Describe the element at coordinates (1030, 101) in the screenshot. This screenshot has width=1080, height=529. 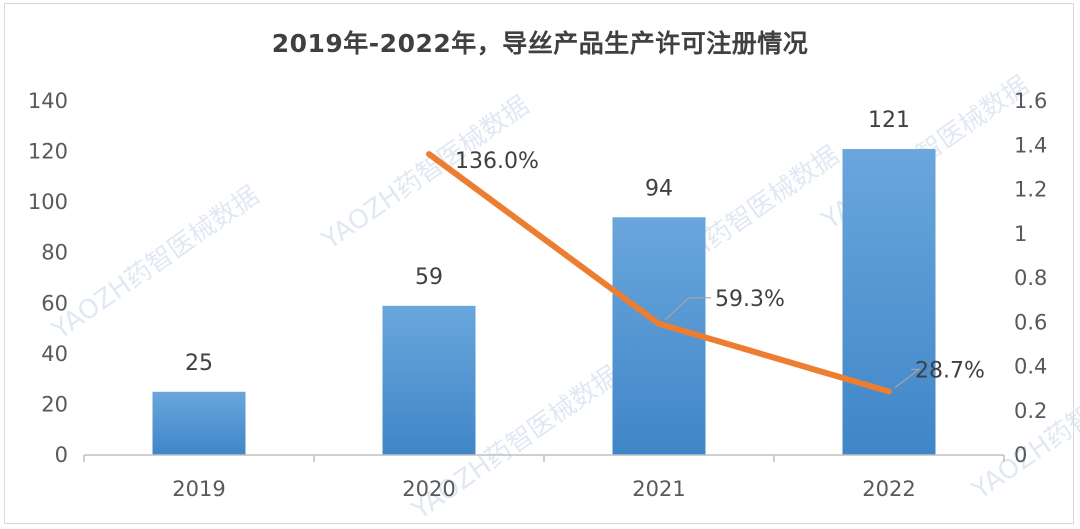
I see `y-right-tick-label: 1.6` at that location.